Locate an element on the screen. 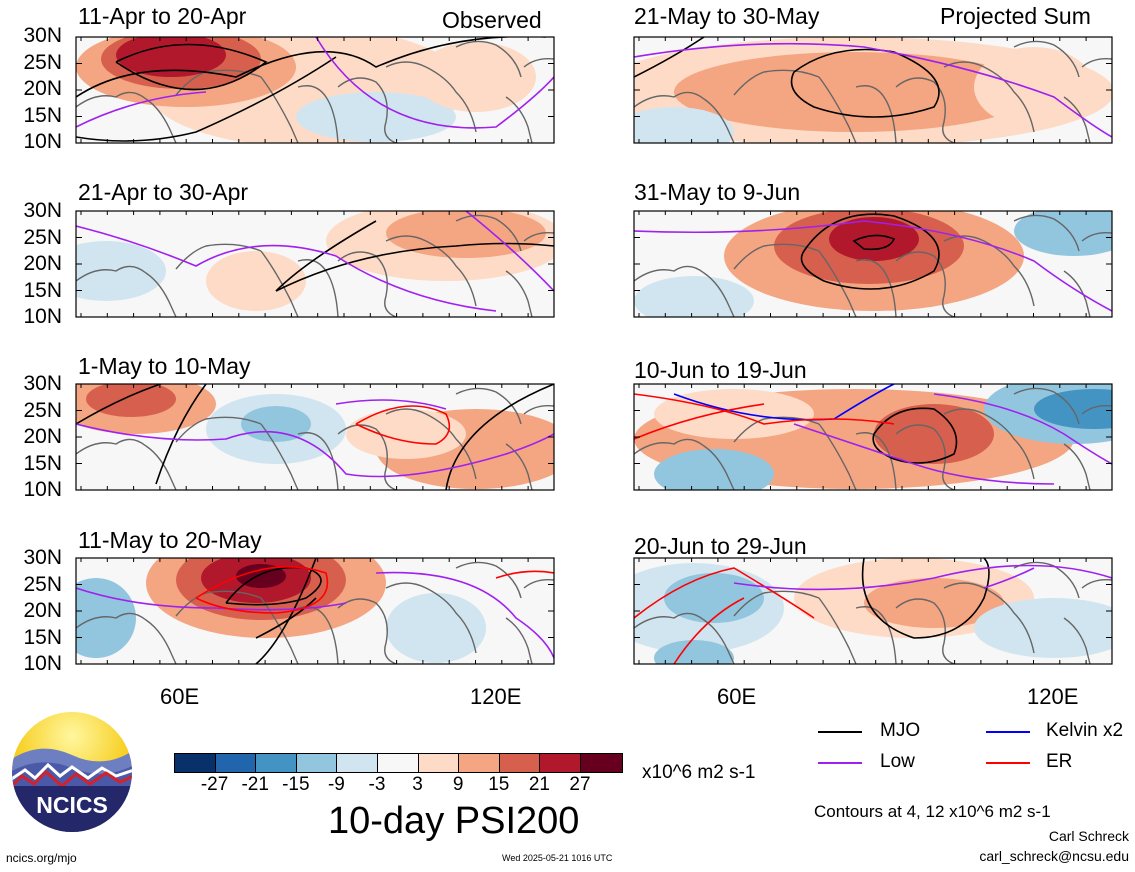 The width and height of the screenshot is (1135, 872). colorbar-tick-label: 15 is located at coordinates (499, 784).